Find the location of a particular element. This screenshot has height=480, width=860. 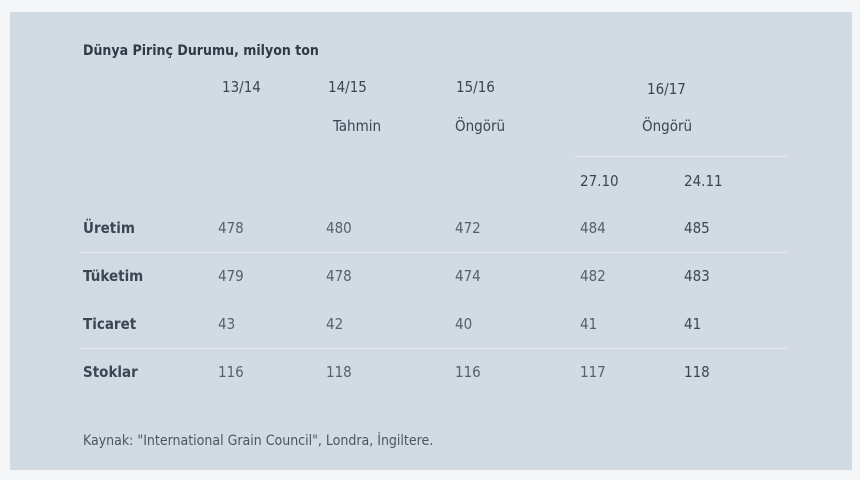

table-cell: 480 is located at coordinates (339, 228).